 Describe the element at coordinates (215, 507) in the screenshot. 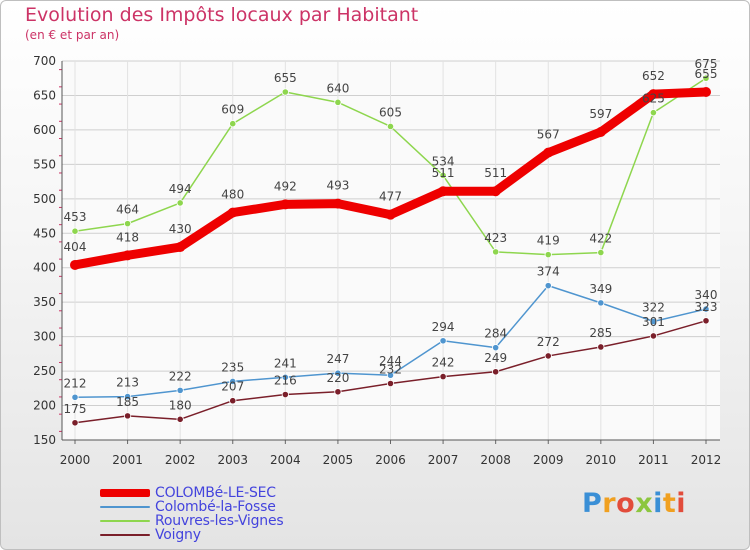

I see `legend-label: Colombé-la-Fosse` at that location.